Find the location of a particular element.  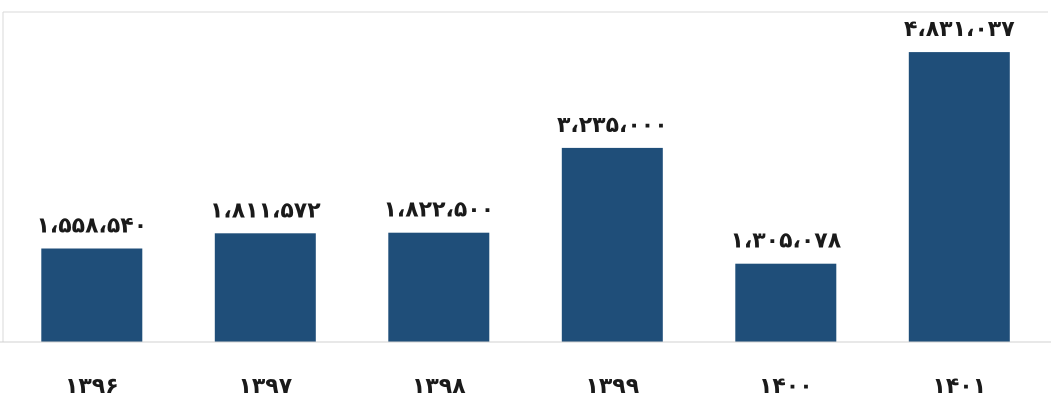

category-label-4: ۱۴۰۰ is located at coordinates (786, 385).